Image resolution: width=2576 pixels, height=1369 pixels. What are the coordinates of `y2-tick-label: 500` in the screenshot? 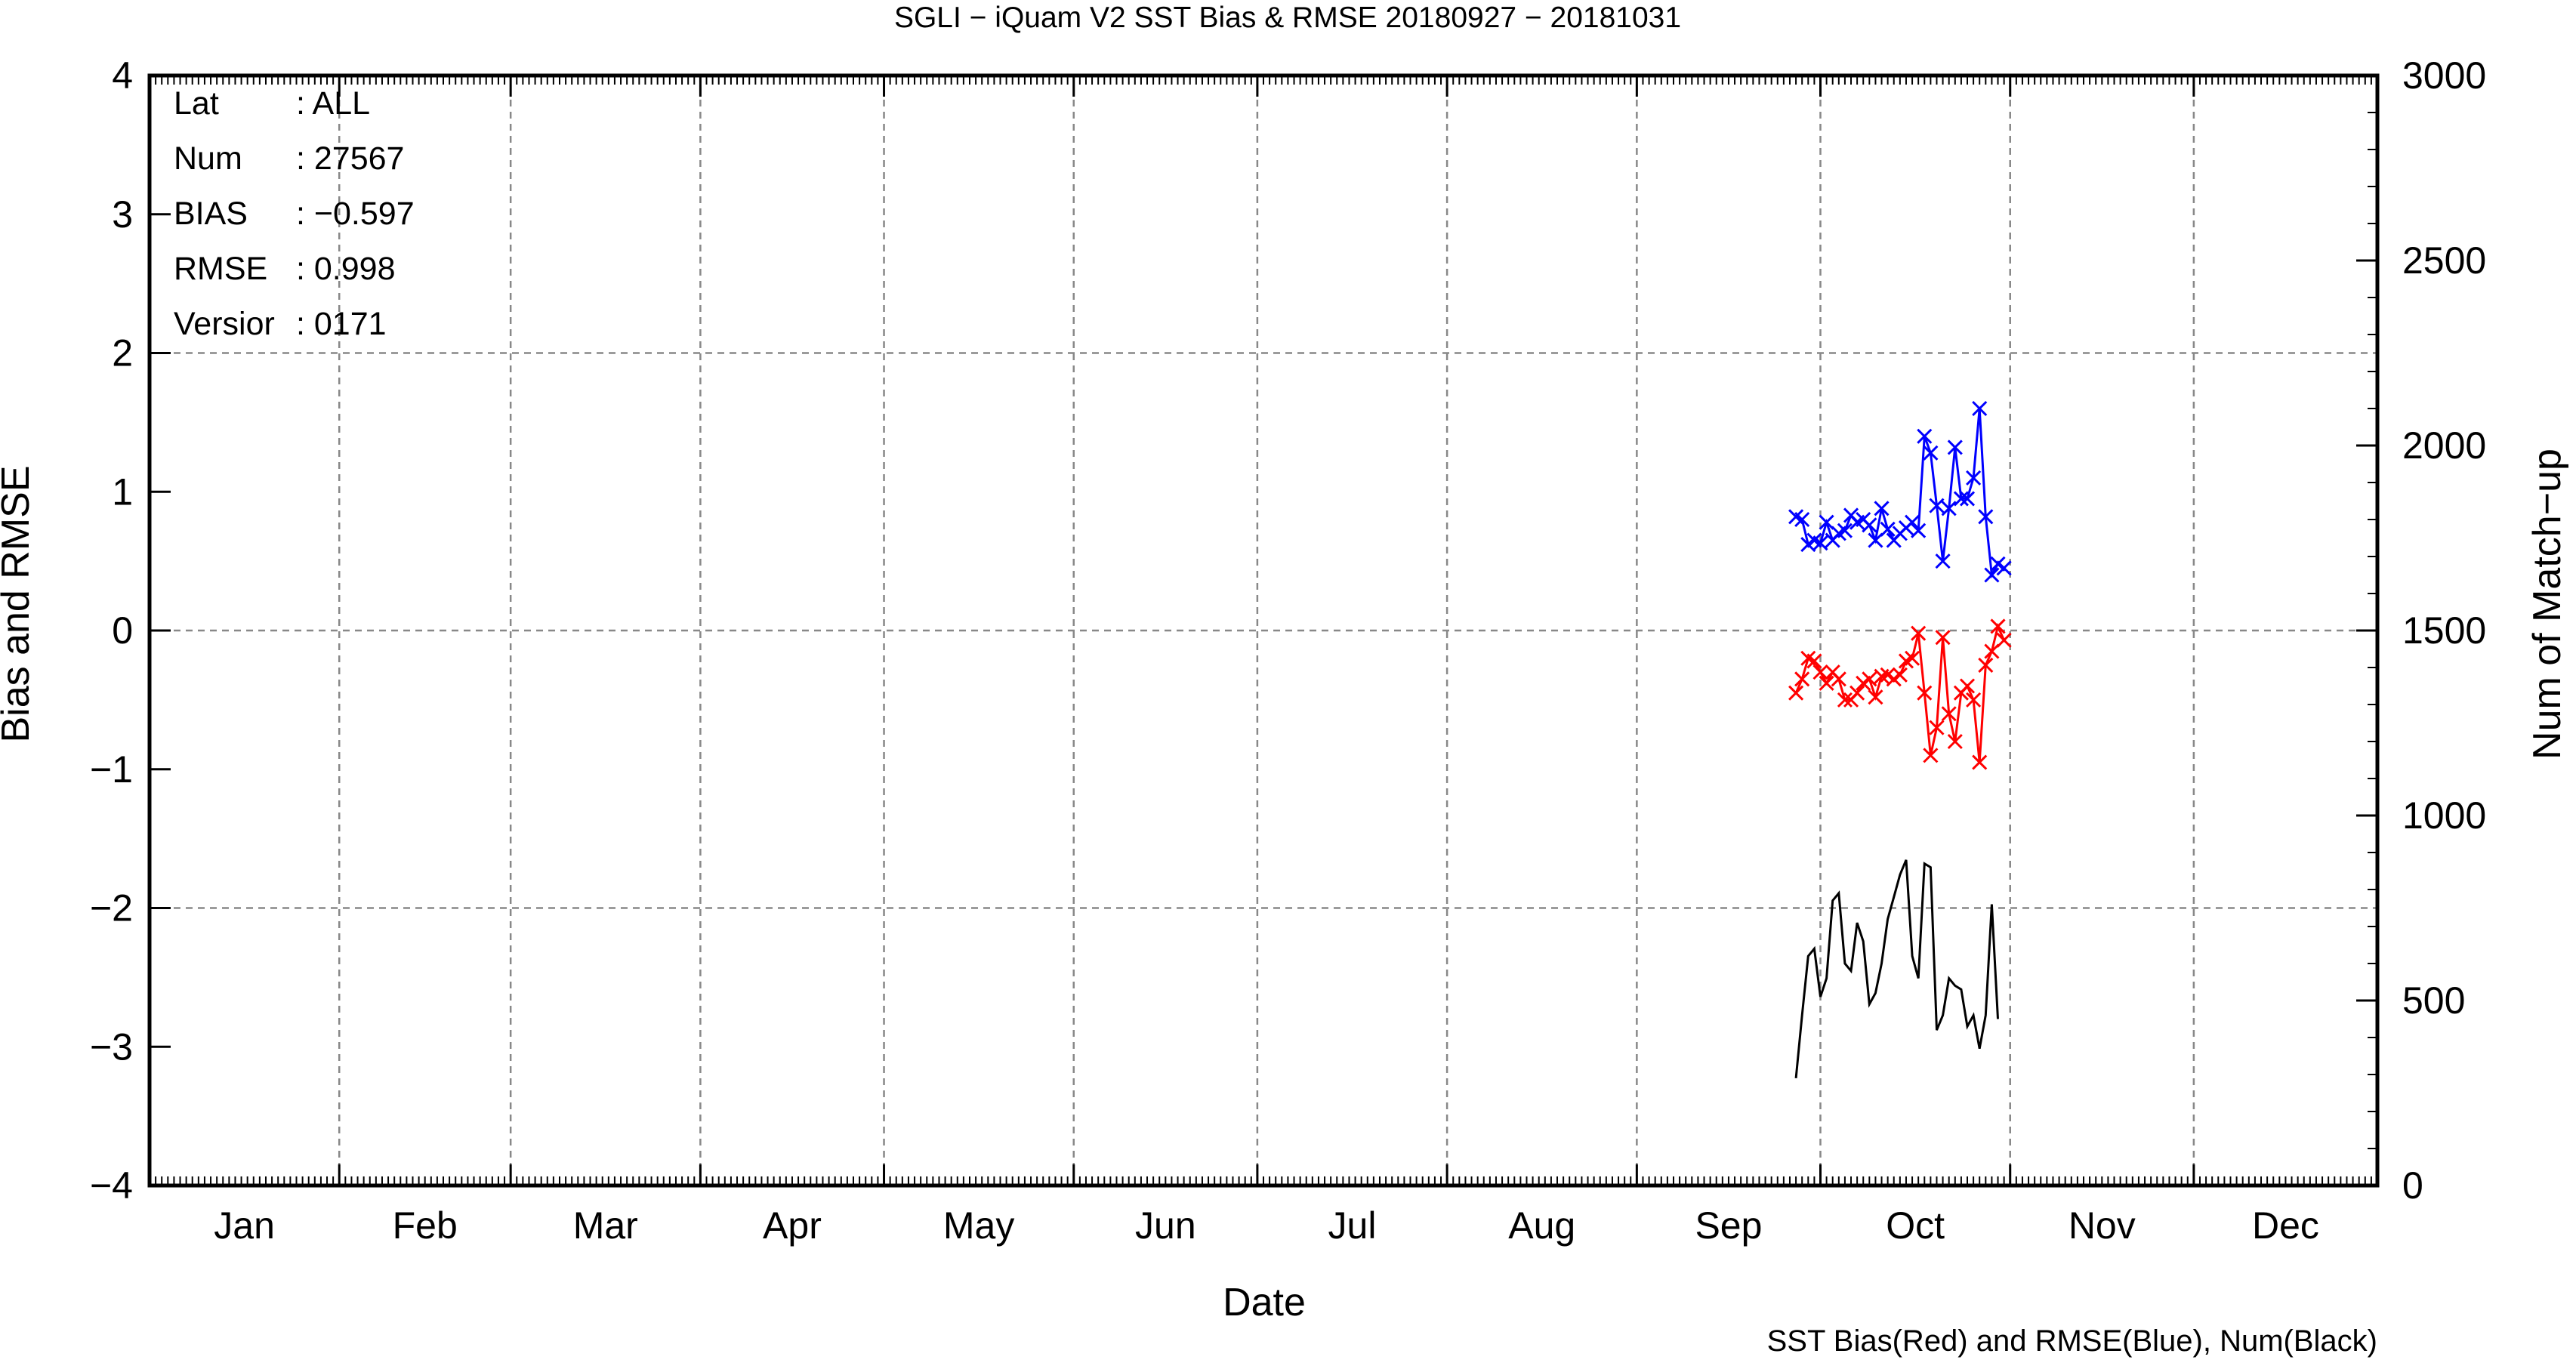 It's located at (2433, 1000).